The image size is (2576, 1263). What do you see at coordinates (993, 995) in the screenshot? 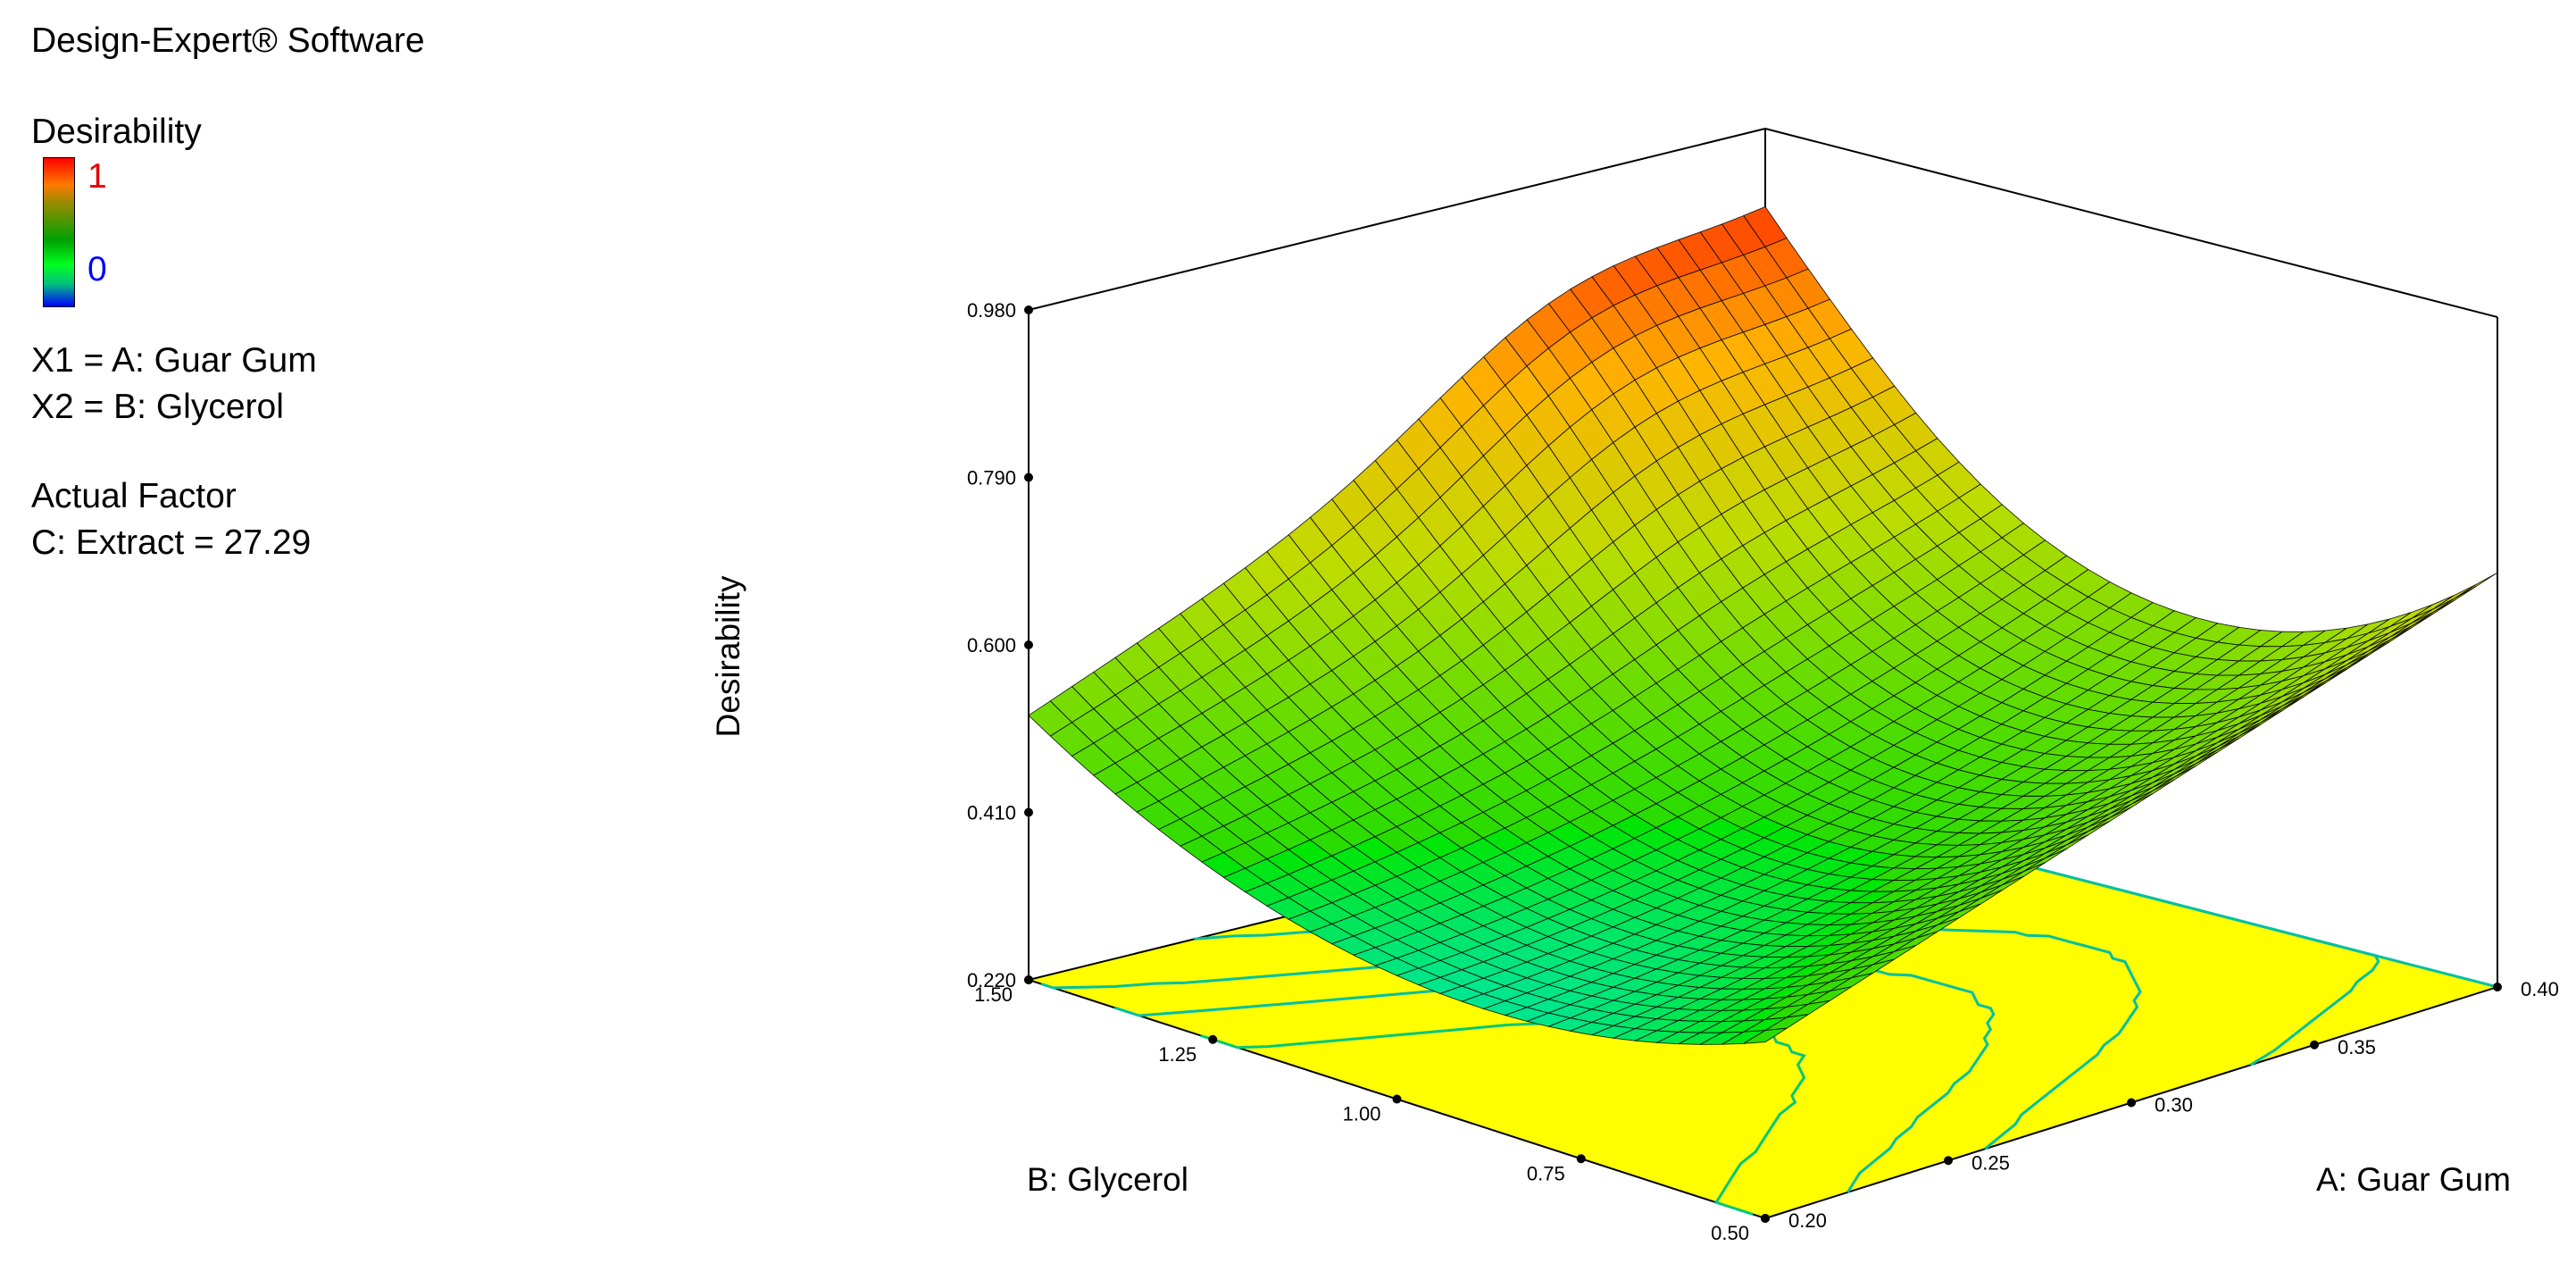
I see `b-tick-label: 1.50` at bounding box center [993, 995].